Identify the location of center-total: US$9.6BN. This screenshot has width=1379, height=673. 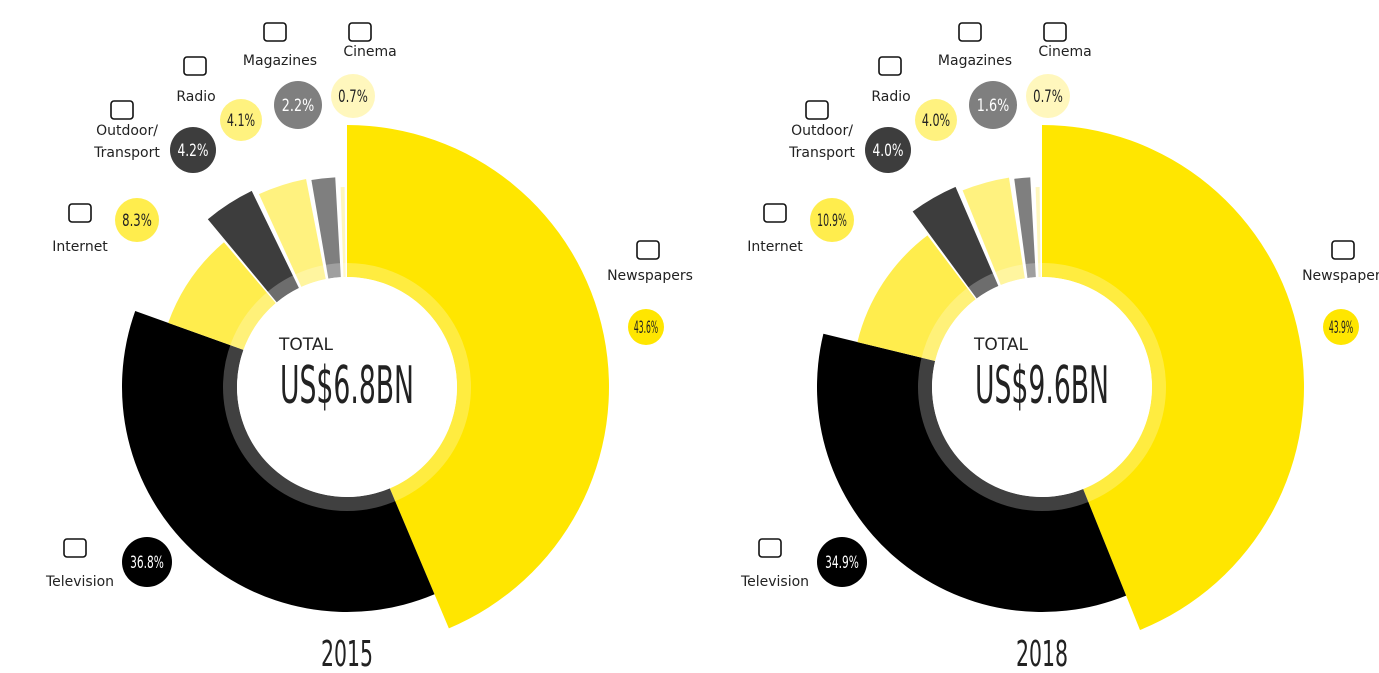
(1042, 386).